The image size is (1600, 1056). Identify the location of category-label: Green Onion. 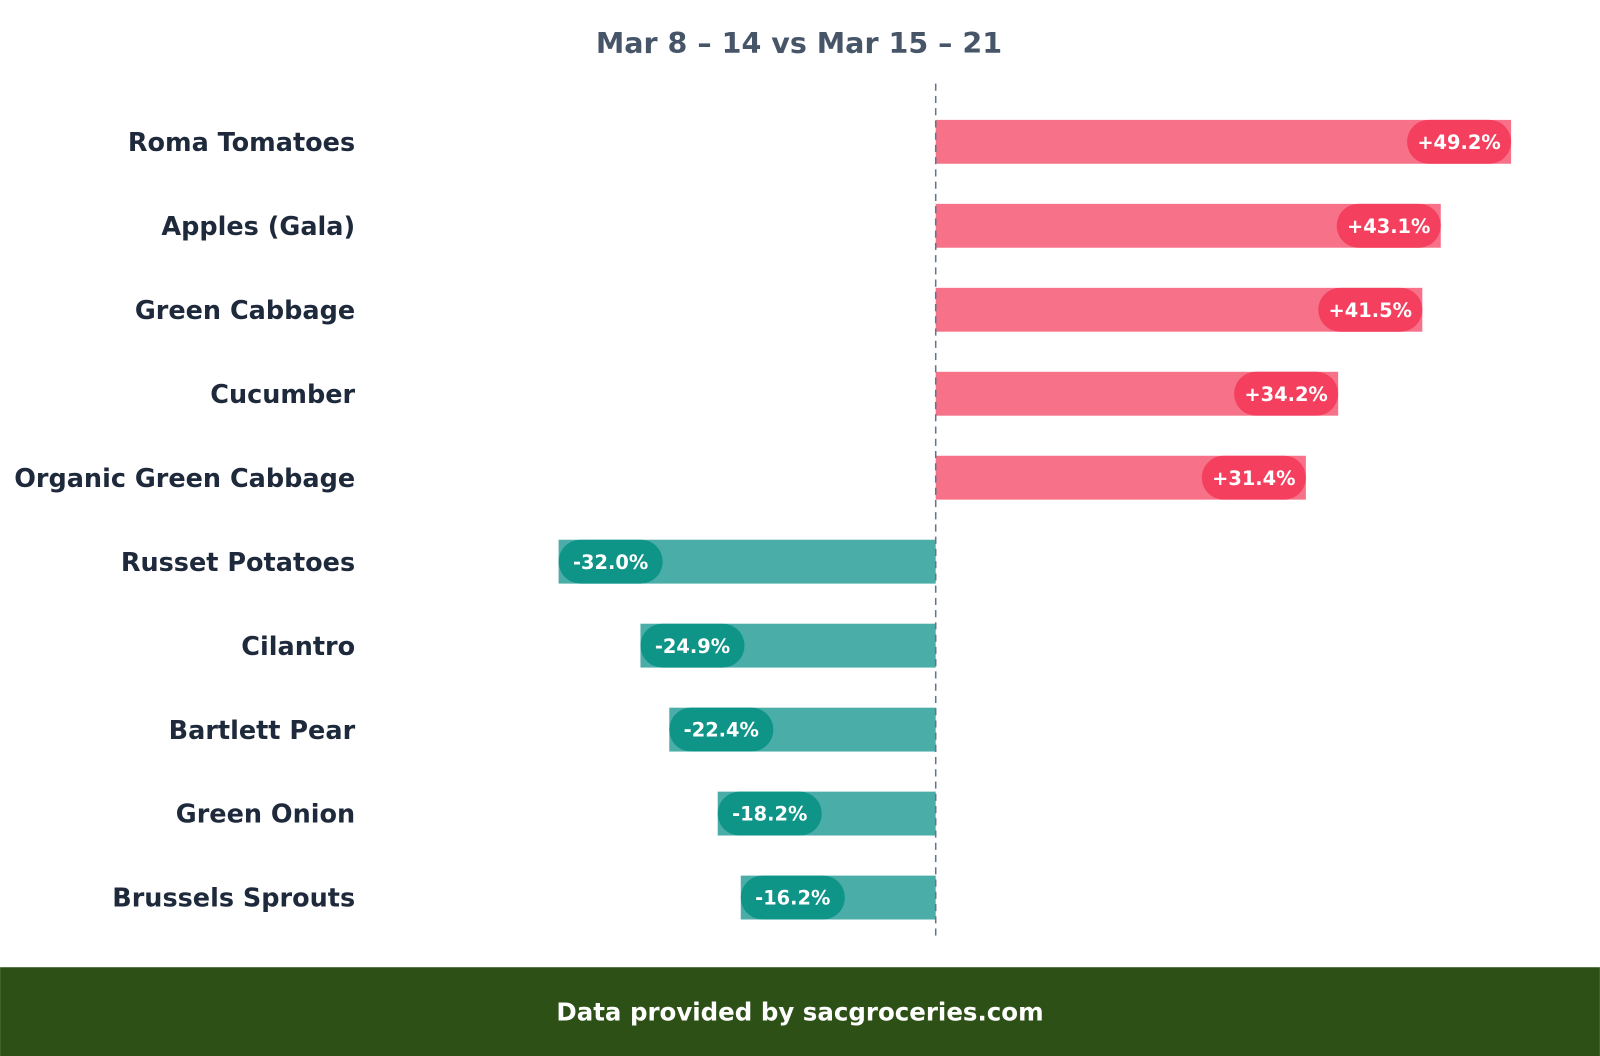
(265, 815).